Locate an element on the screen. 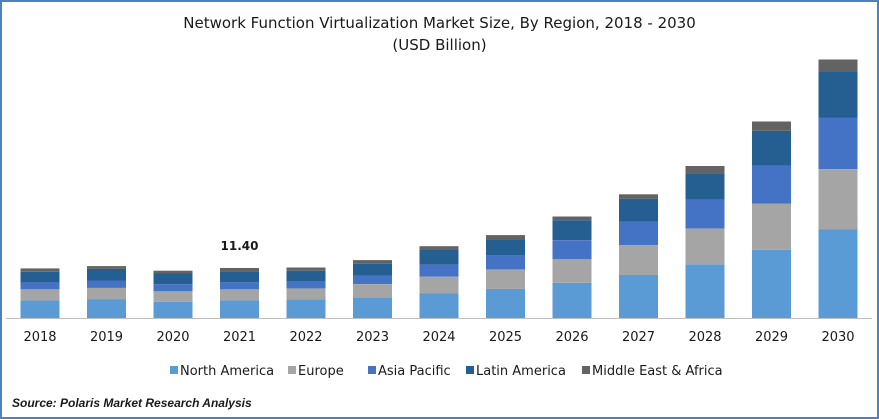 The height and width of the screenshot is (419, 879). bar-2018-middle-east-africa is located at coordinates (40, 270).